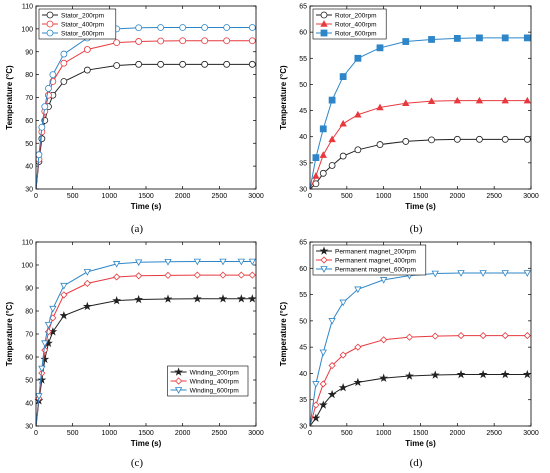 The image size is (550, 473). Describe the element at coordinates (9, 333) in the screenshot. I see `y-axis-label: Temperature (°C)` at that location.